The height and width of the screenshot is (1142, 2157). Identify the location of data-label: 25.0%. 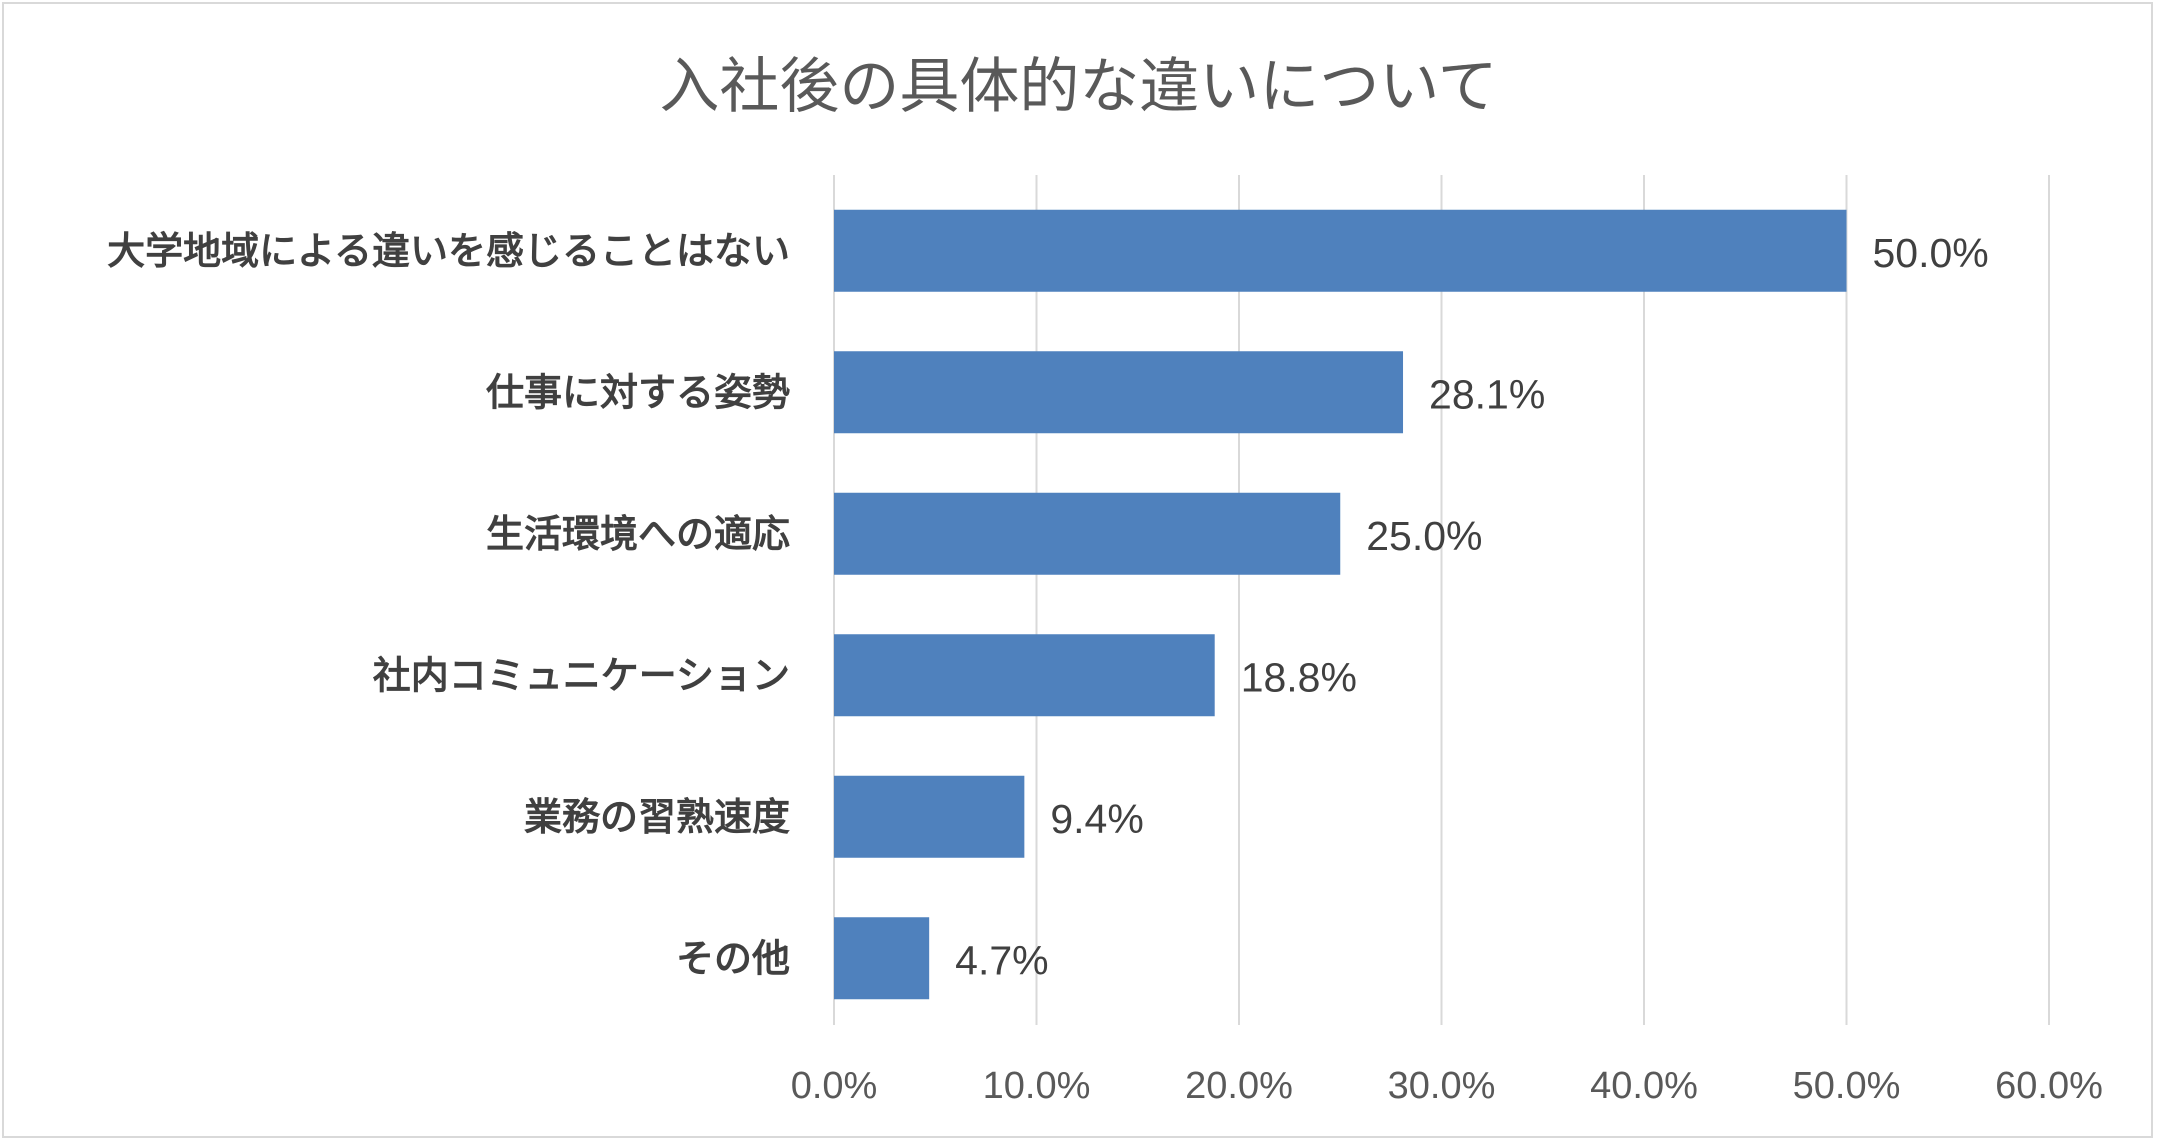
(1424, 536).